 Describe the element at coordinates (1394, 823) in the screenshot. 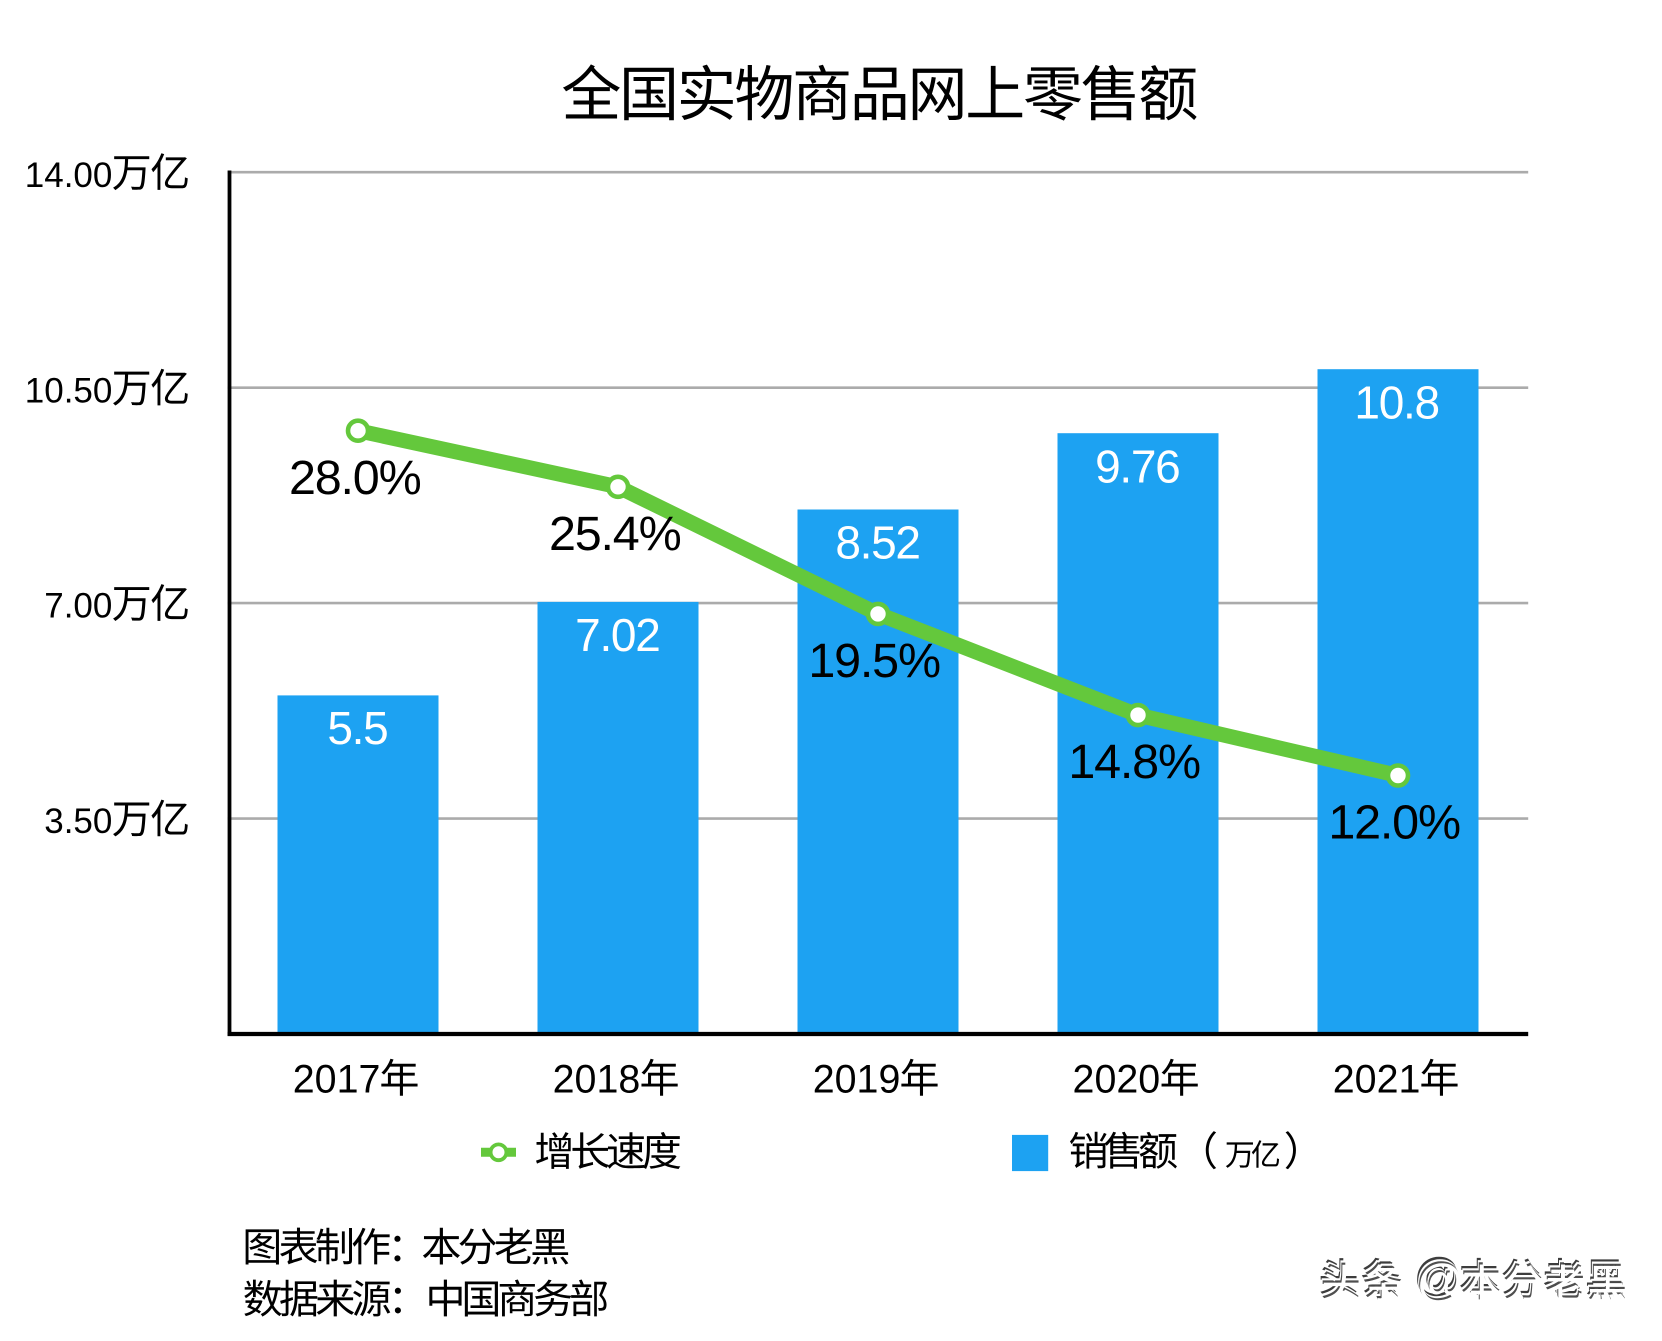

I see `svg-text: 12.0%` at that location.